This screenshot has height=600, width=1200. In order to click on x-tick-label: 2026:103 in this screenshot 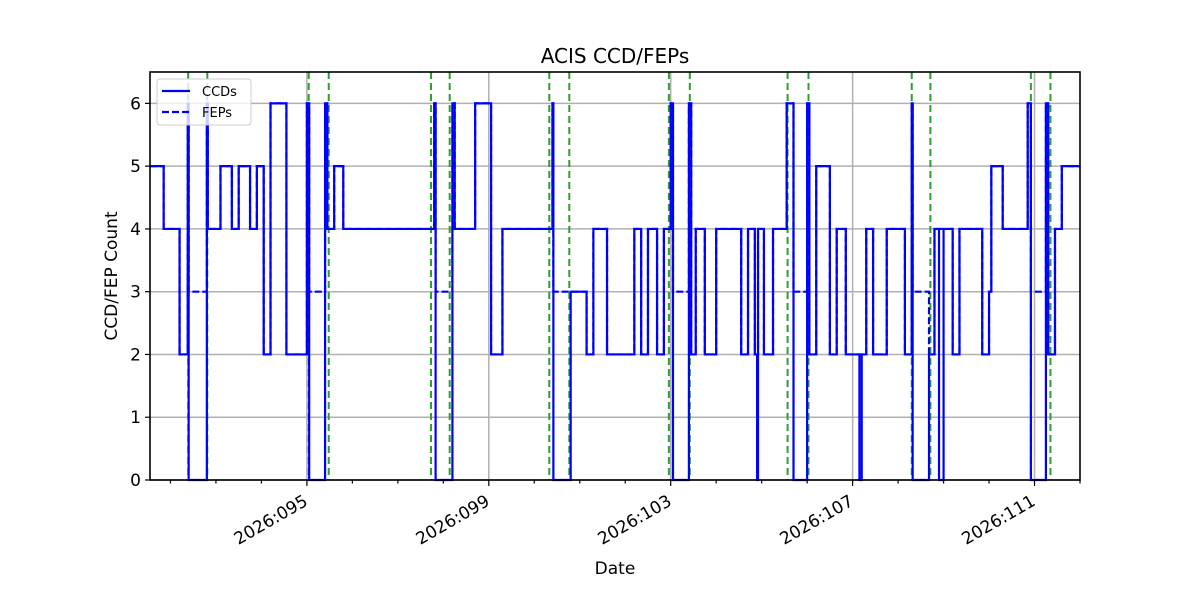, I will do `click(635, 520)`.